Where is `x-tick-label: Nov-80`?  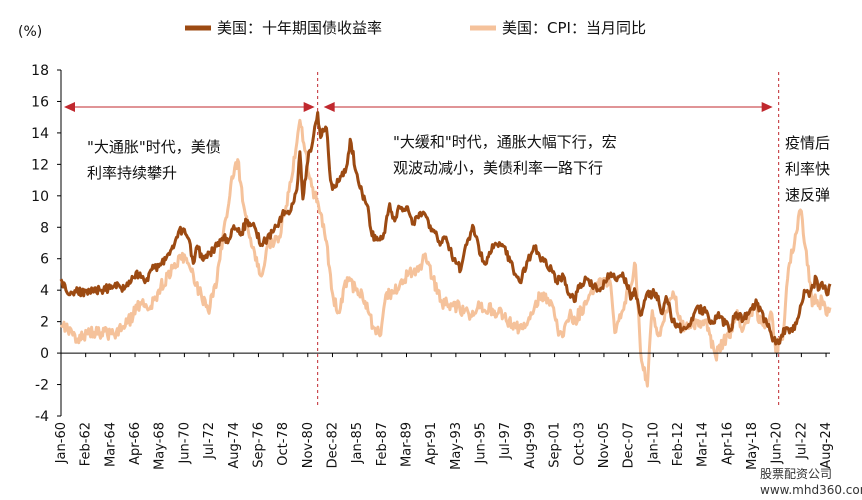 x-tick-label: Nov-80 is located at coordinates (308, 445).